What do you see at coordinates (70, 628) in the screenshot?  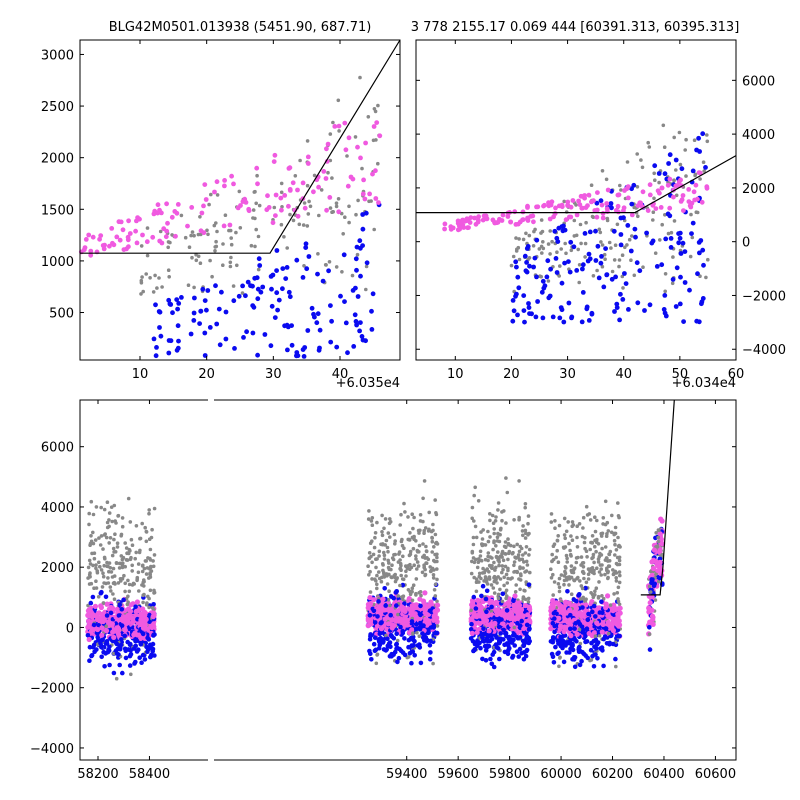 I see `y-tick-label: 0` at bounding box center [70, 628].